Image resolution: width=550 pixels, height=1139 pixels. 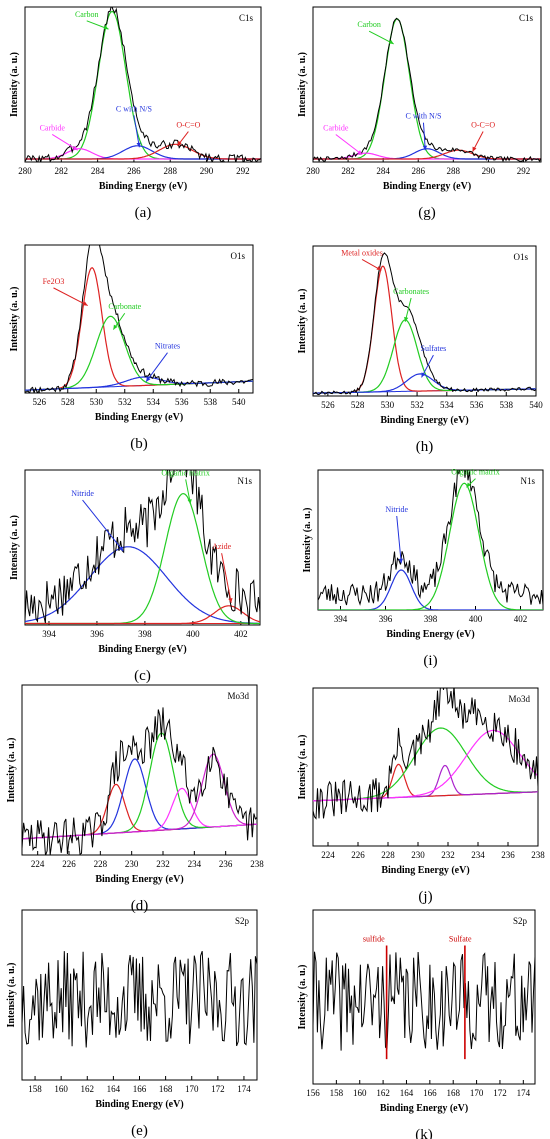 What do you see at coordinates (418, 171) in the screenshot?
I see `x-tick-label: 286` at bounding box center [418, 171].